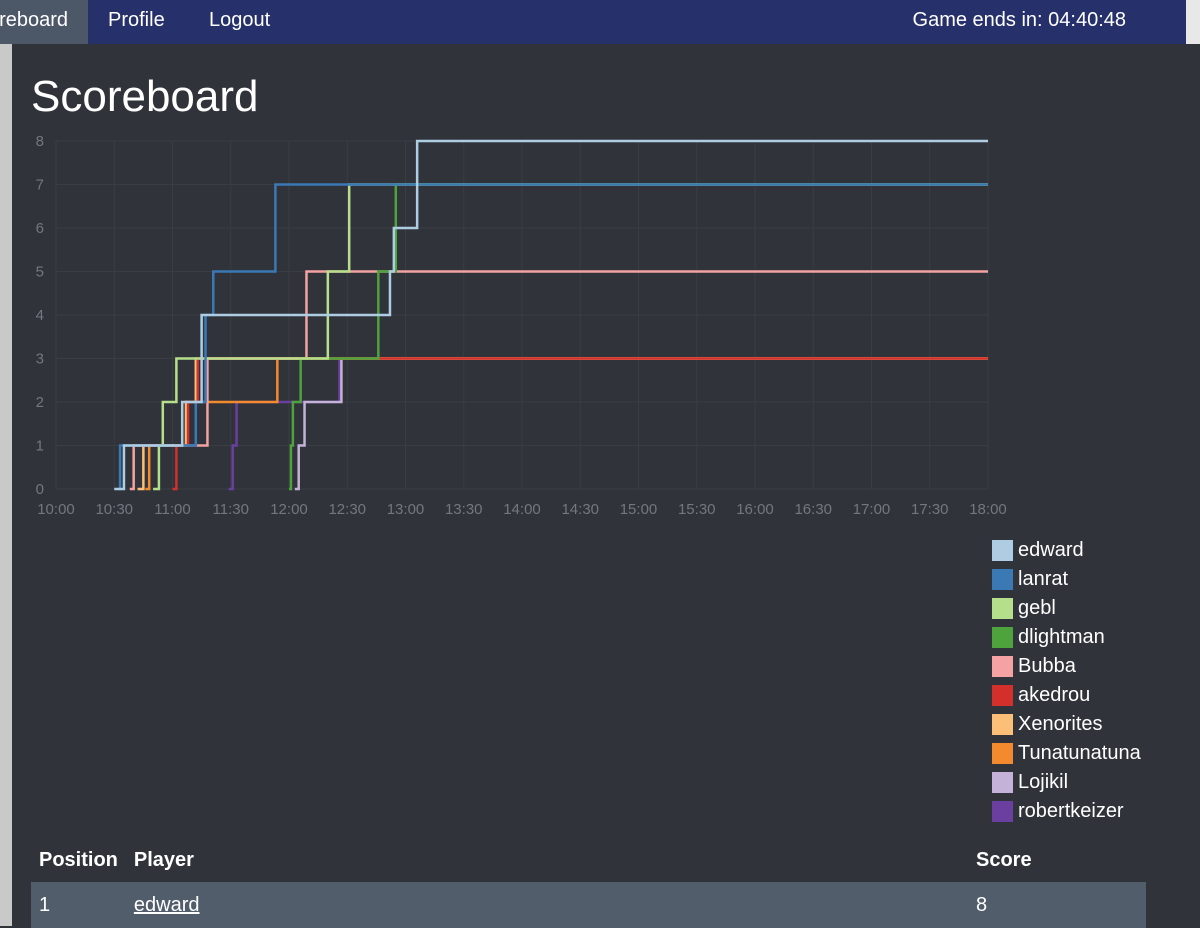 The image size is (1200, 928). I want to click on legend-label: lanrat, so click(1043, 579).